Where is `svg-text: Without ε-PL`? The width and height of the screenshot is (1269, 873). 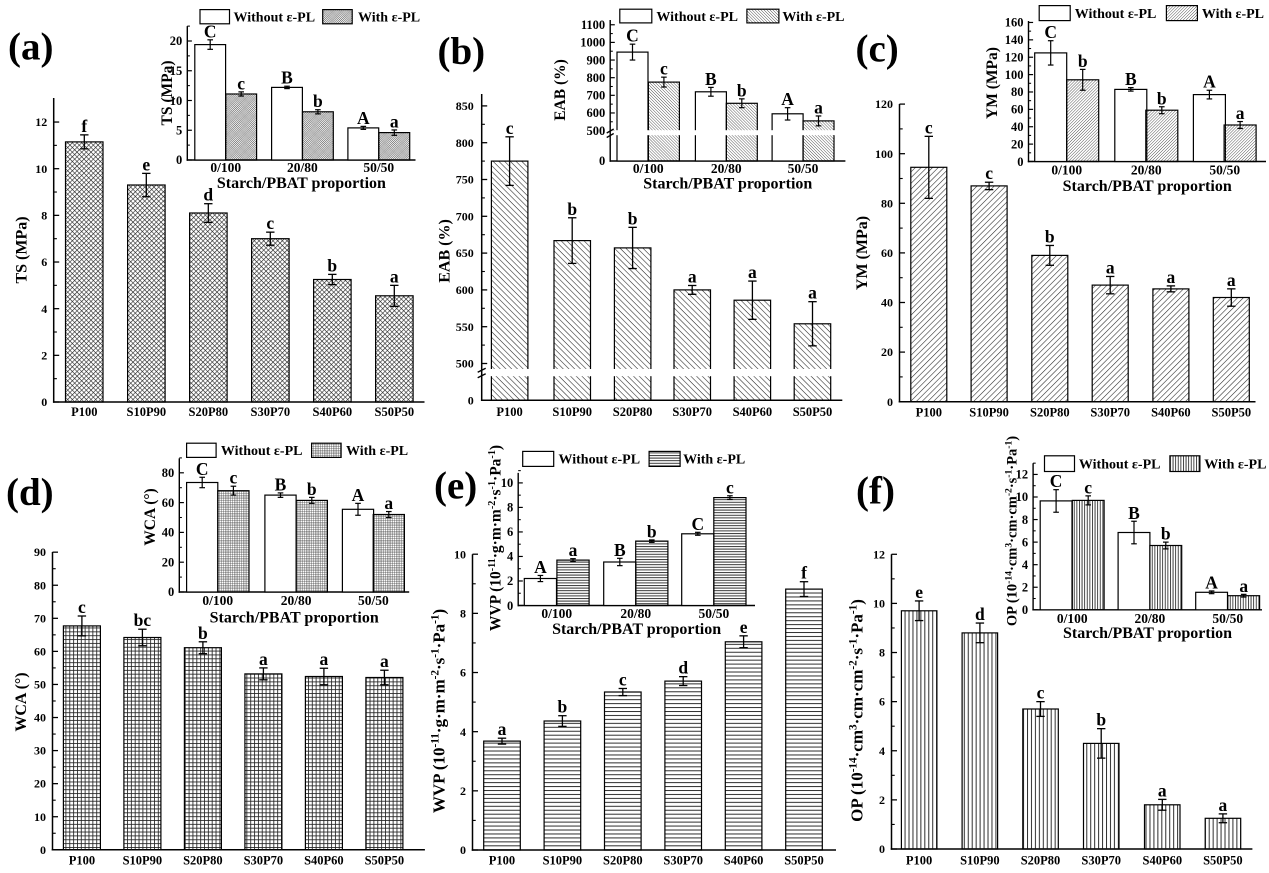
svg-text: Without ε-PL is located at coordinates (600, 460).